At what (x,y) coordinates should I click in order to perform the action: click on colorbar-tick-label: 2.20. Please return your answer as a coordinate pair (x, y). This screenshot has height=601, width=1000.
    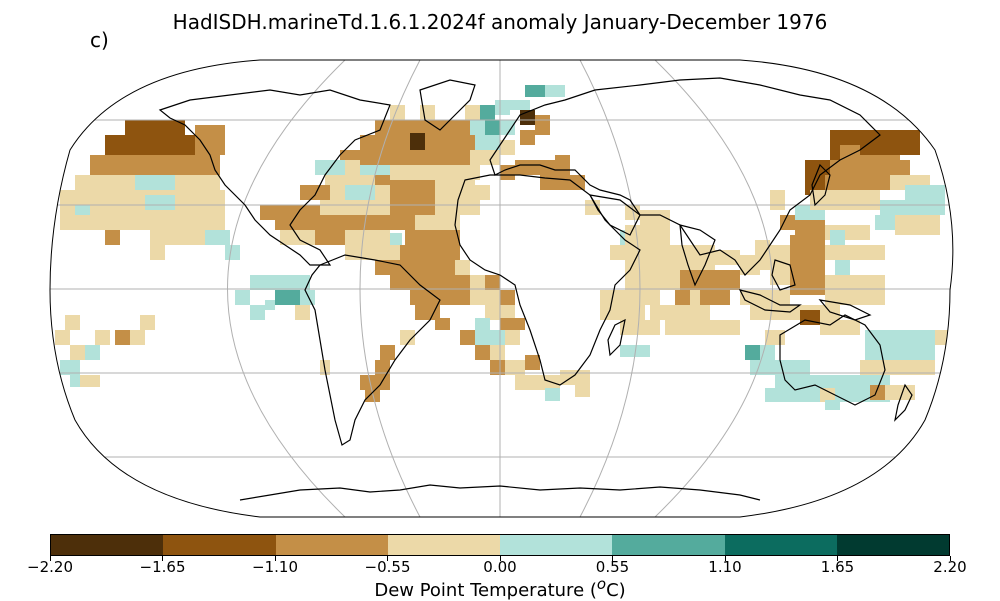
    Looking at the image, I should click on (950, 567).